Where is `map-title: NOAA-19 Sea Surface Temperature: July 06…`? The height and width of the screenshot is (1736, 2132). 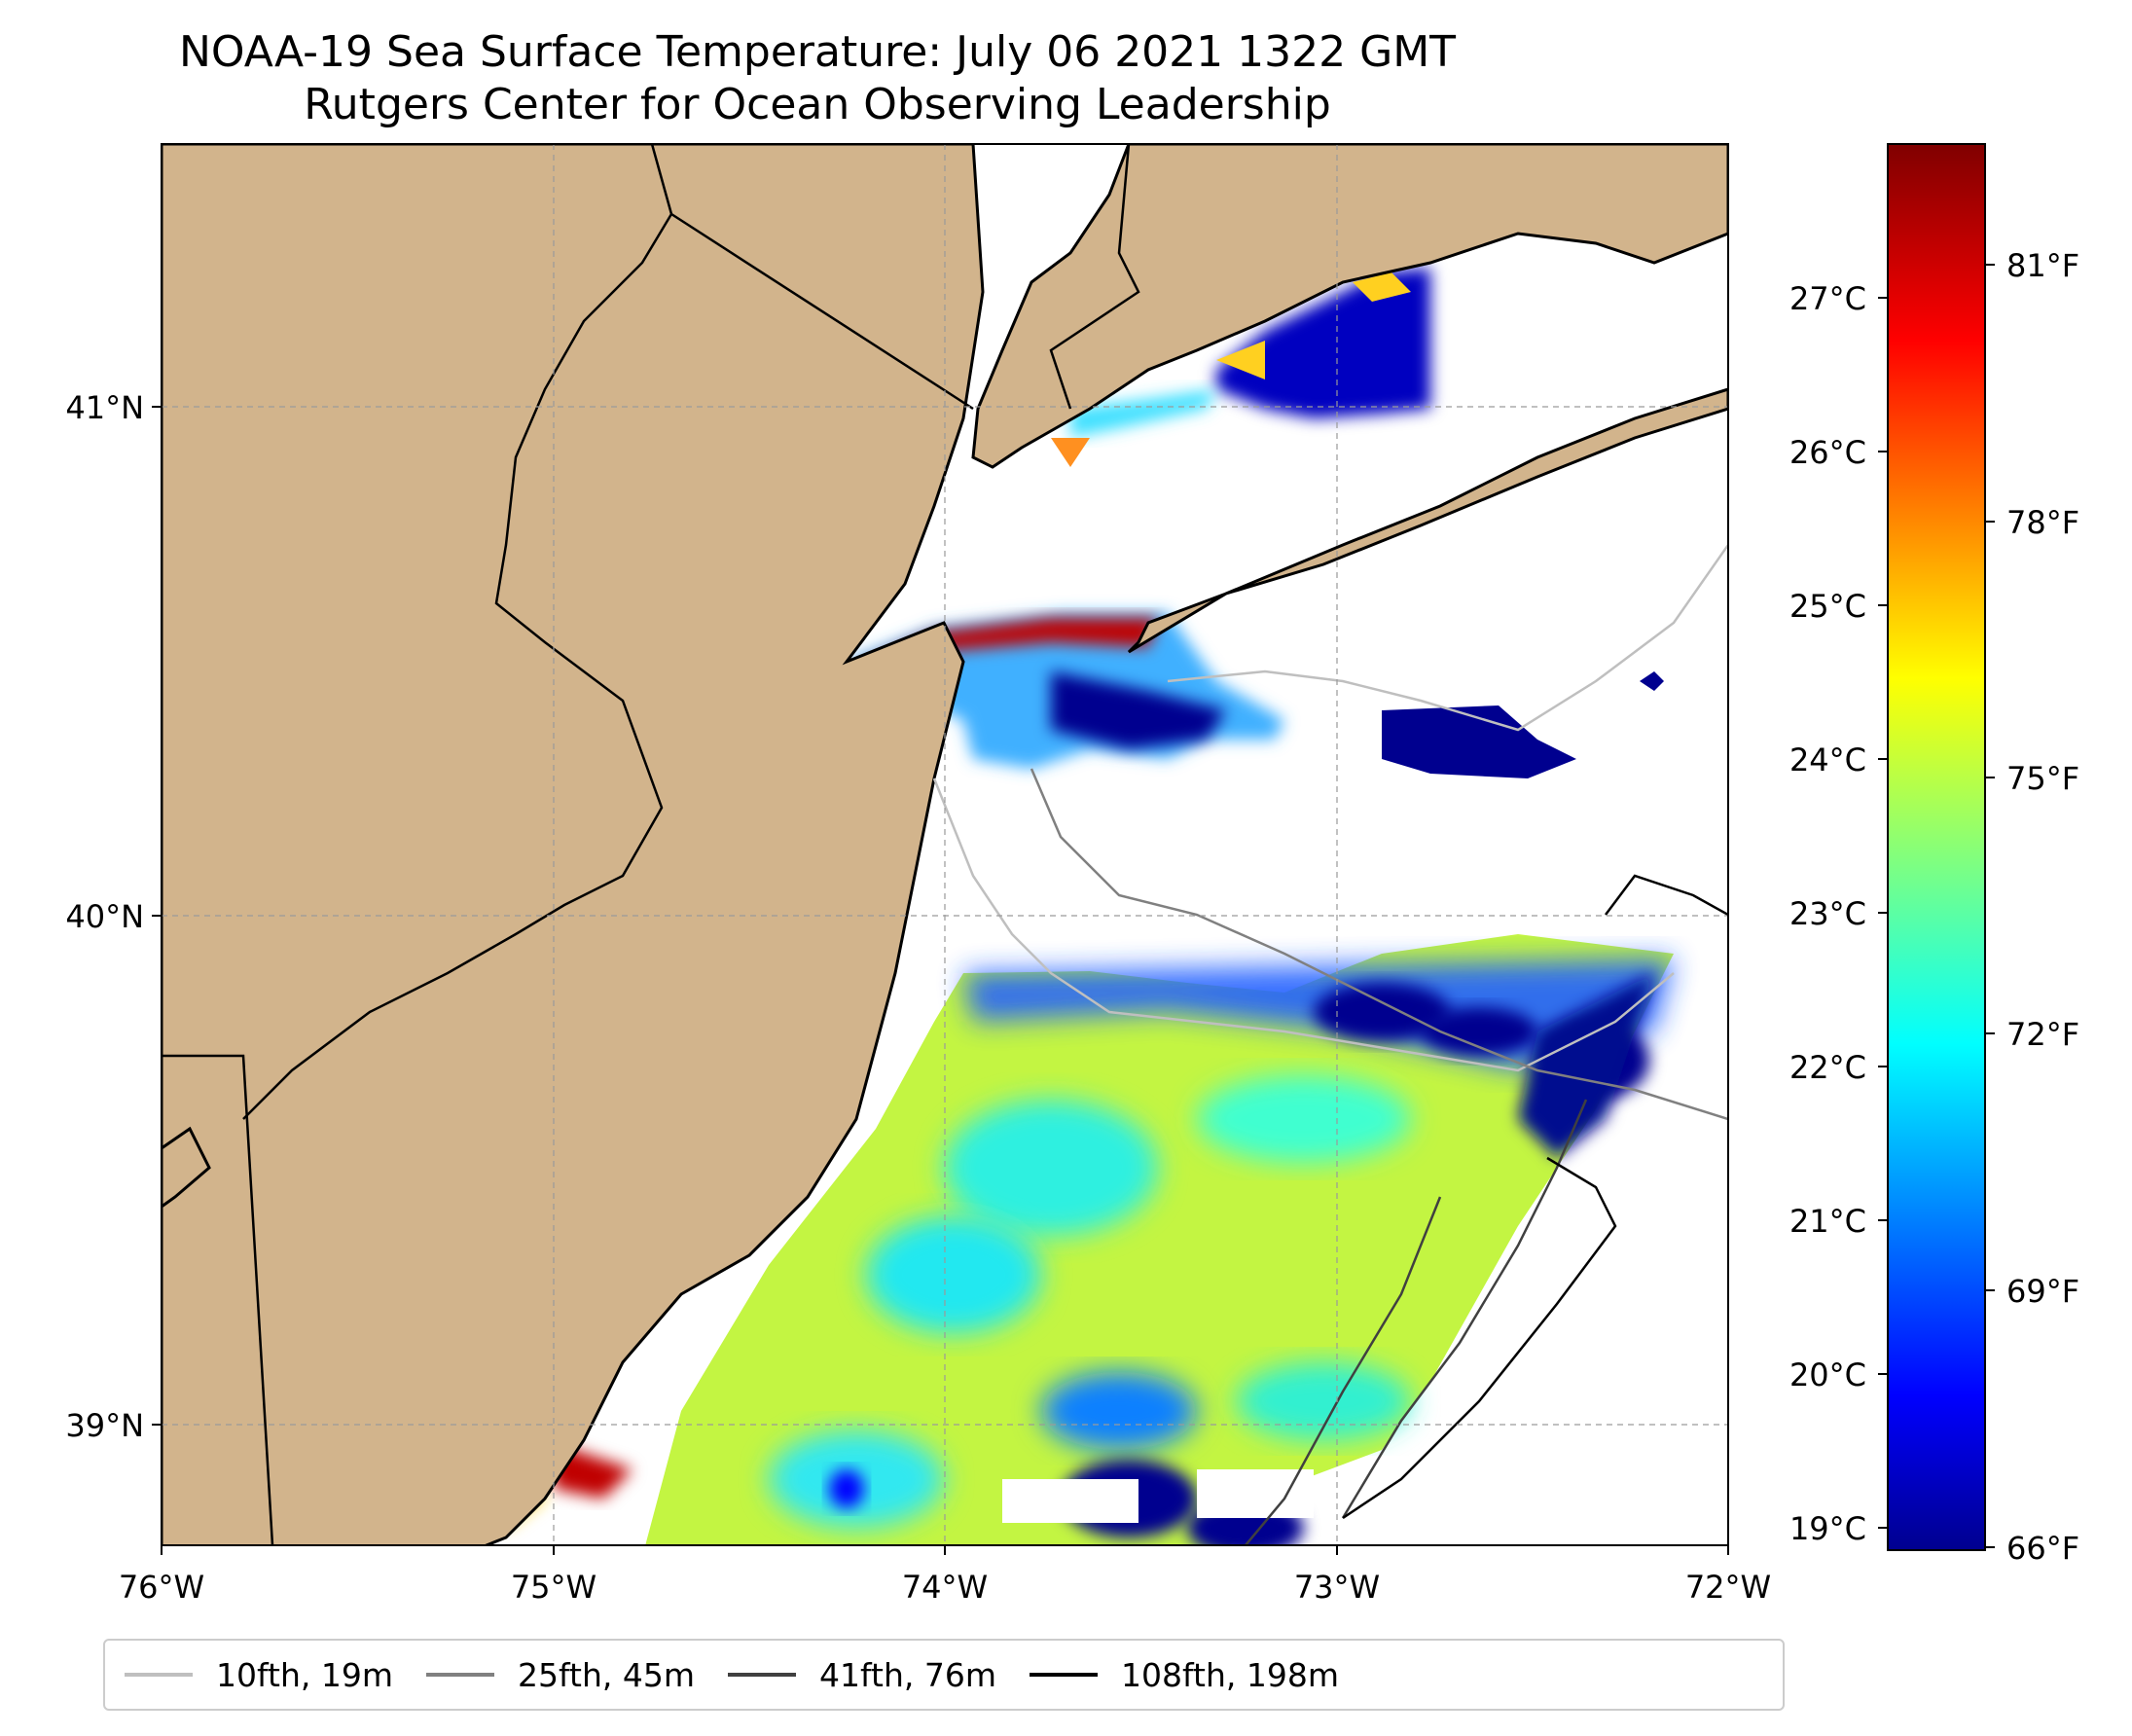
map-title: NOAA-19 Sea Surface Temperature: July 06… is located at coordinates (818, 52).